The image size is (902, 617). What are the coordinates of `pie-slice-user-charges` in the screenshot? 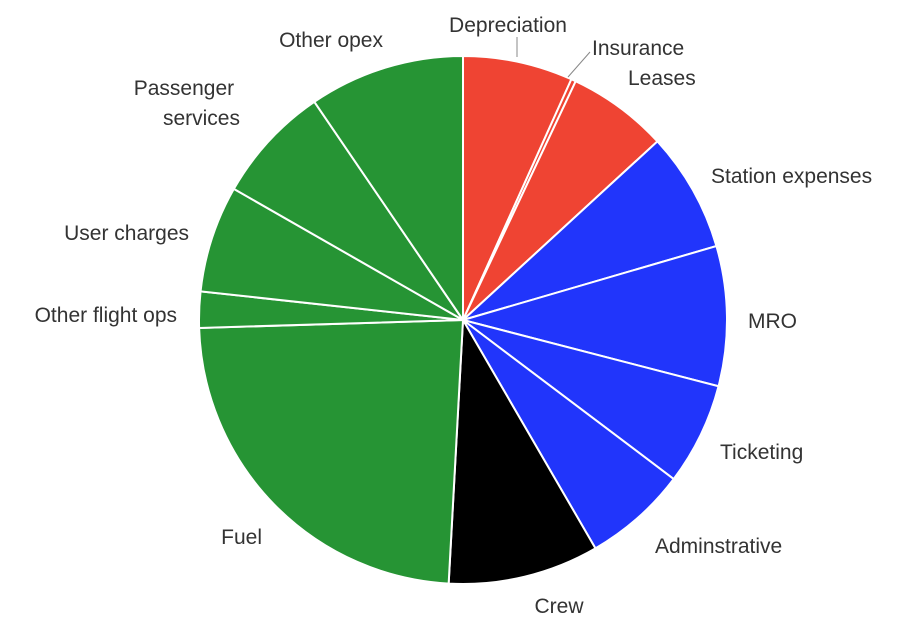 It's located at (331, 254).